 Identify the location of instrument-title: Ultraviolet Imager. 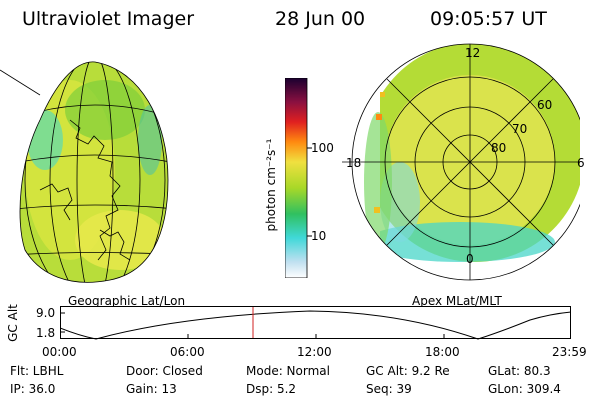
(108, 19).